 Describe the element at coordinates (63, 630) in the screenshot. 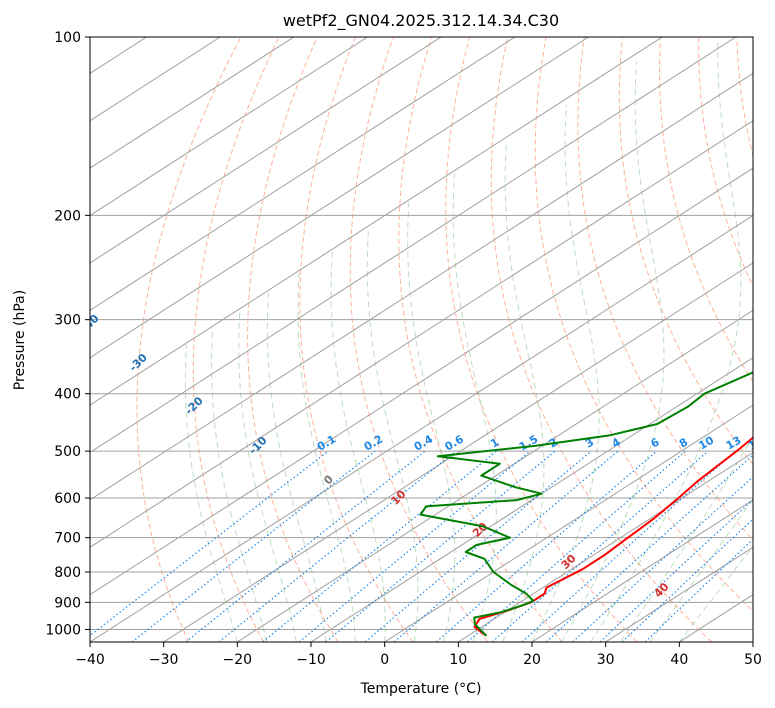

I see `y-tick-label: 1000` at that location.